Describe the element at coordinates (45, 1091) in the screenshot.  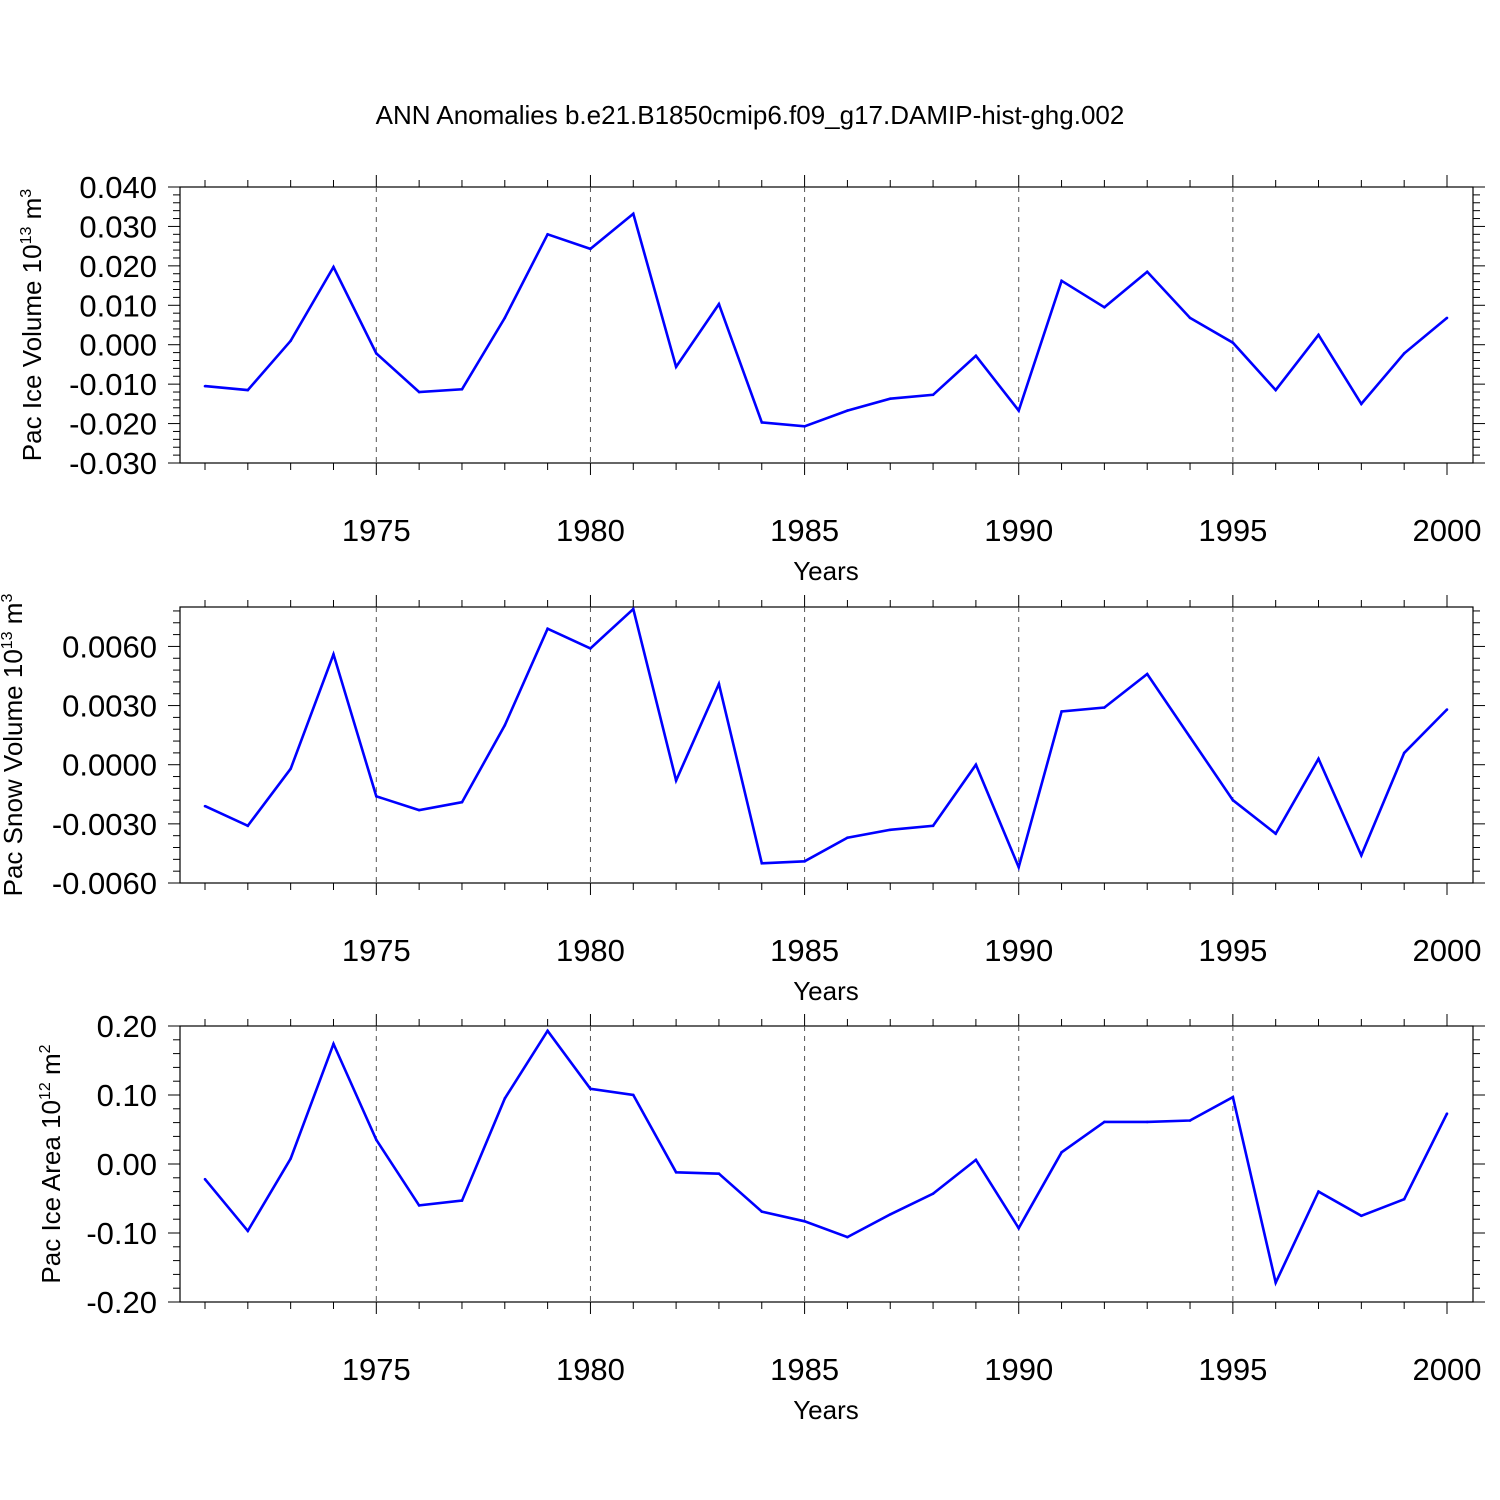
I see `y-axis-label-superscript: 12` at that location.